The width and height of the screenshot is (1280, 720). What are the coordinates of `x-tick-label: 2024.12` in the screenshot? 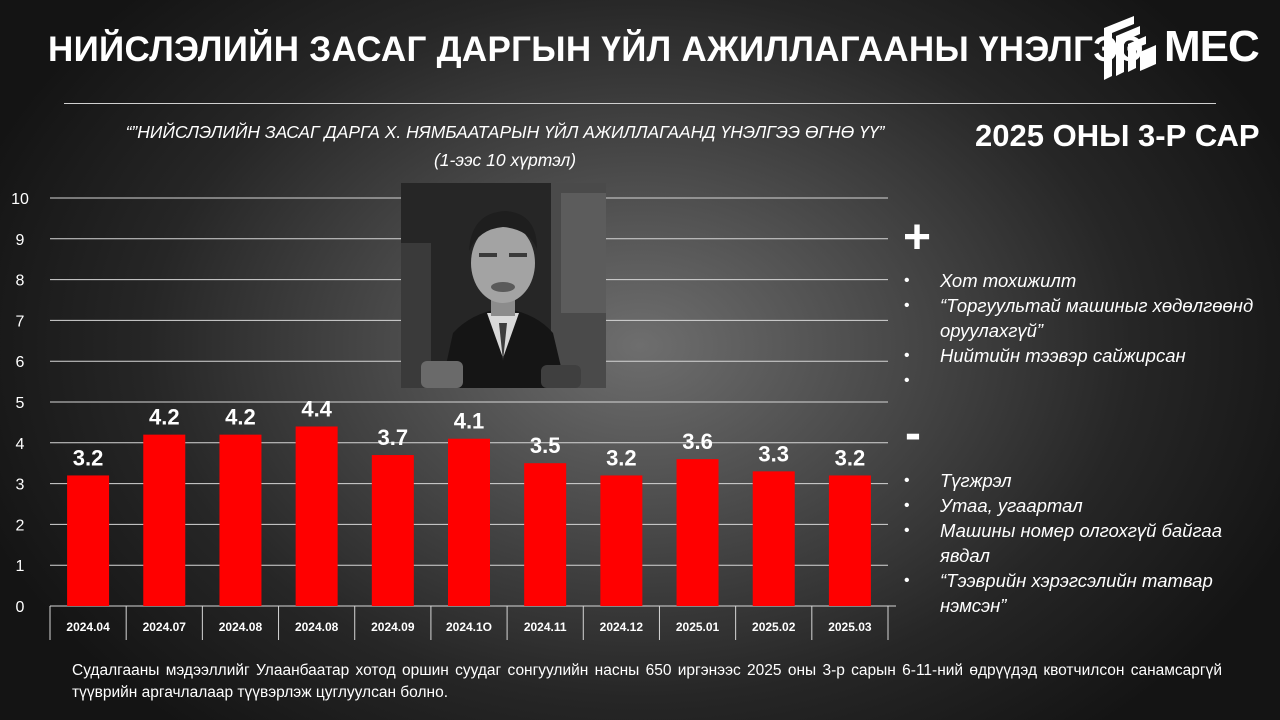 It's located at (622, 627).